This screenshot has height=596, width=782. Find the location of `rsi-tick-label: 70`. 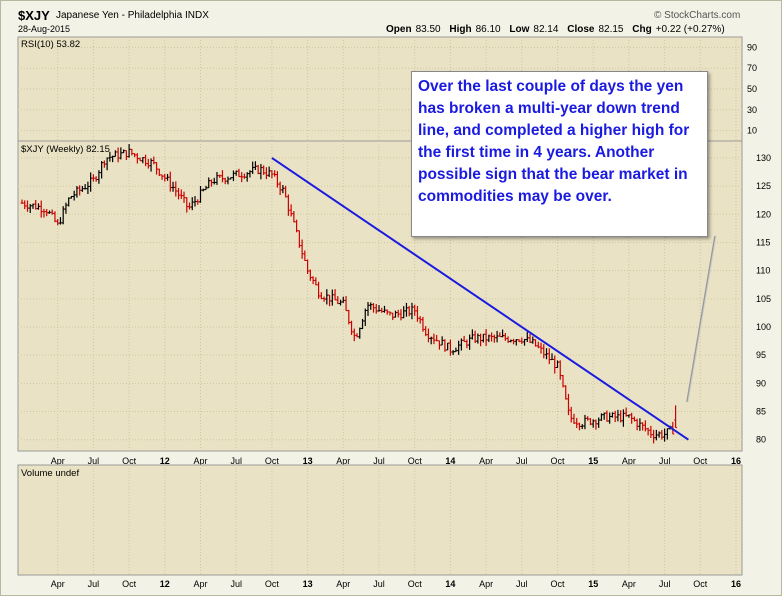

rsi-tick-label: 70 is located at coordinates (752, 68).